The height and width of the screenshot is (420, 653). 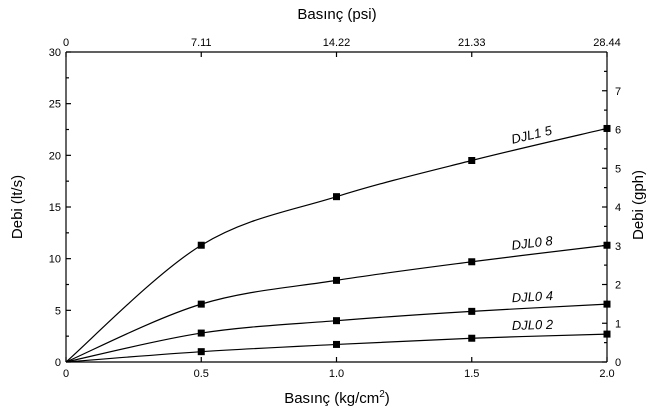 I want to click on y-tick-label: 0, so click(x=58, y=363).